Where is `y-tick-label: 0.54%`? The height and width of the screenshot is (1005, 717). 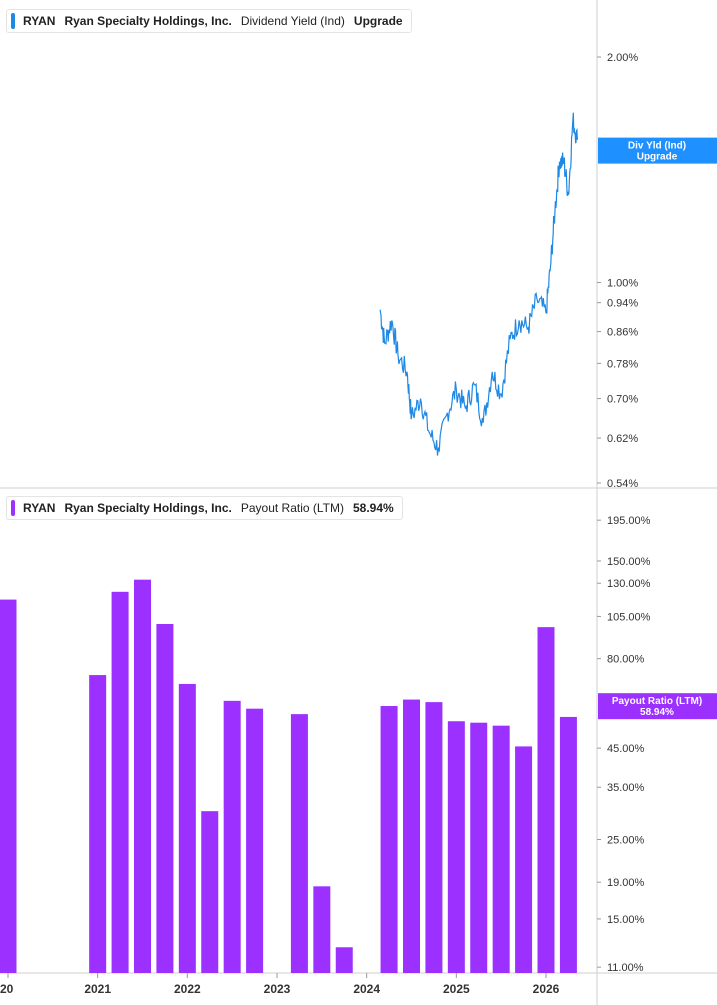 y-tick-label: 0.54% is located at coordinates (622, 484).